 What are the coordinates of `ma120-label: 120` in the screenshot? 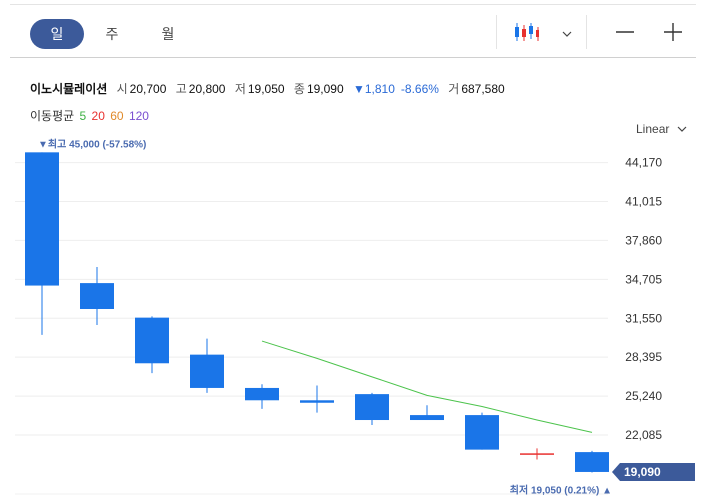 It's located at (138, 116).